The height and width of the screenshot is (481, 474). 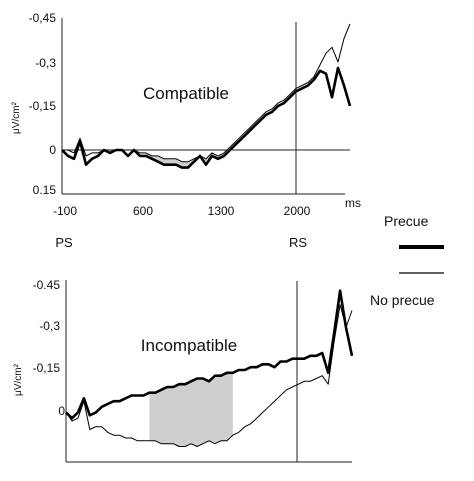 I want to click on condition-label-incompatible: Incompatible, so click(x=189, y=345).